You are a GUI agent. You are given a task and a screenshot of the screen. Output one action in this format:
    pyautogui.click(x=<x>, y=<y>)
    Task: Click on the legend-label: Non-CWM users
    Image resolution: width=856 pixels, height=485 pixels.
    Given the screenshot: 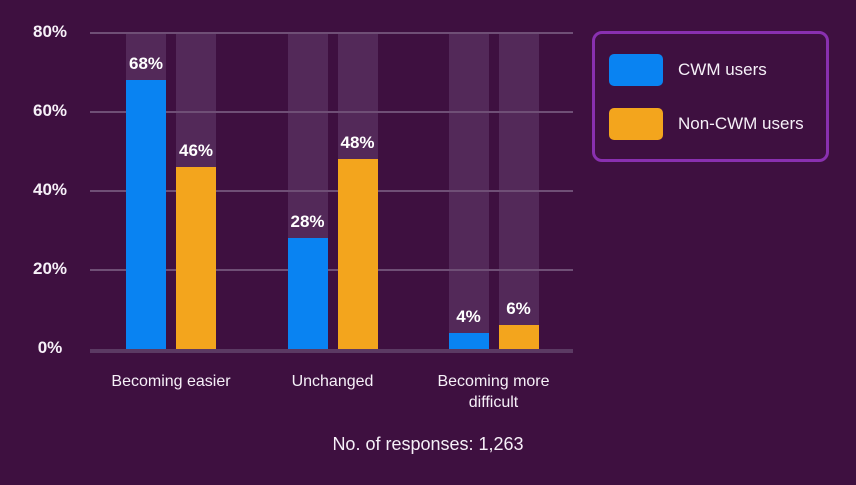 What is the action you would take?
    pyautogui.click(x=741, y=123)
    